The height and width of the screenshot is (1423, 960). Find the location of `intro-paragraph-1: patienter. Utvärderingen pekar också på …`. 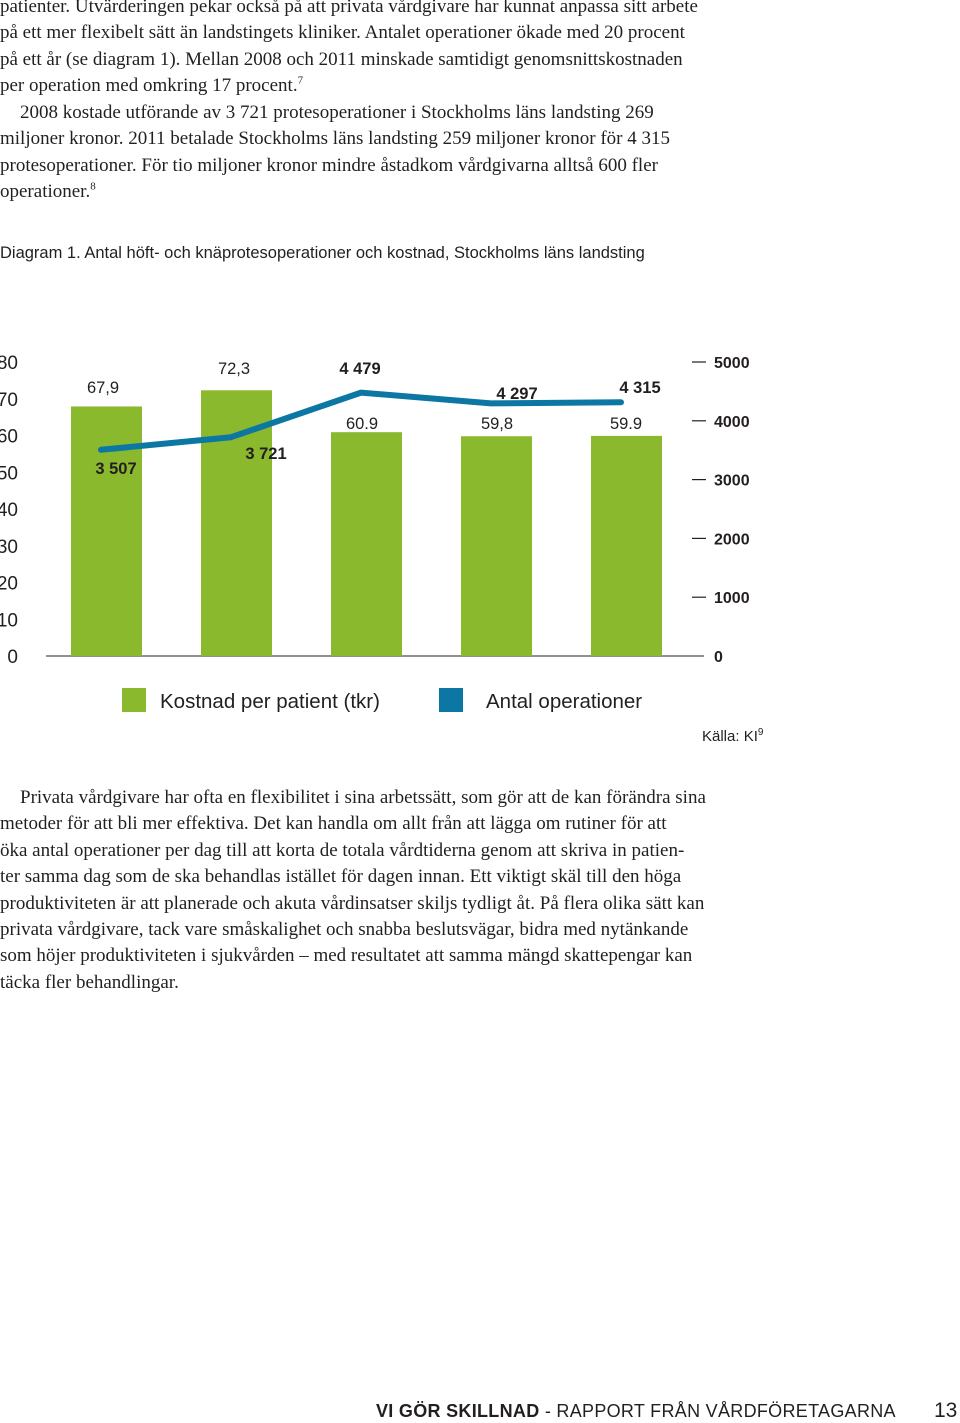

intro-paragraph-1: patienter. Utvärderingen pekar också på … is located at coordinates (385, 50).